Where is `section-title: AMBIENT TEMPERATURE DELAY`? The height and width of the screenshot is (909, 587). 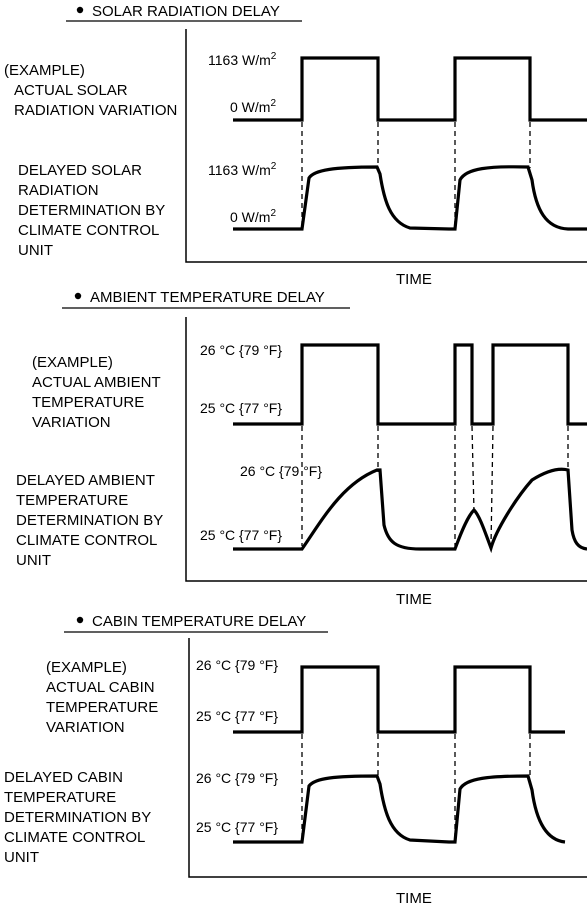
section-title: AMBIENT TEMPERATURE DELAY is located at coordinates (207, 297).